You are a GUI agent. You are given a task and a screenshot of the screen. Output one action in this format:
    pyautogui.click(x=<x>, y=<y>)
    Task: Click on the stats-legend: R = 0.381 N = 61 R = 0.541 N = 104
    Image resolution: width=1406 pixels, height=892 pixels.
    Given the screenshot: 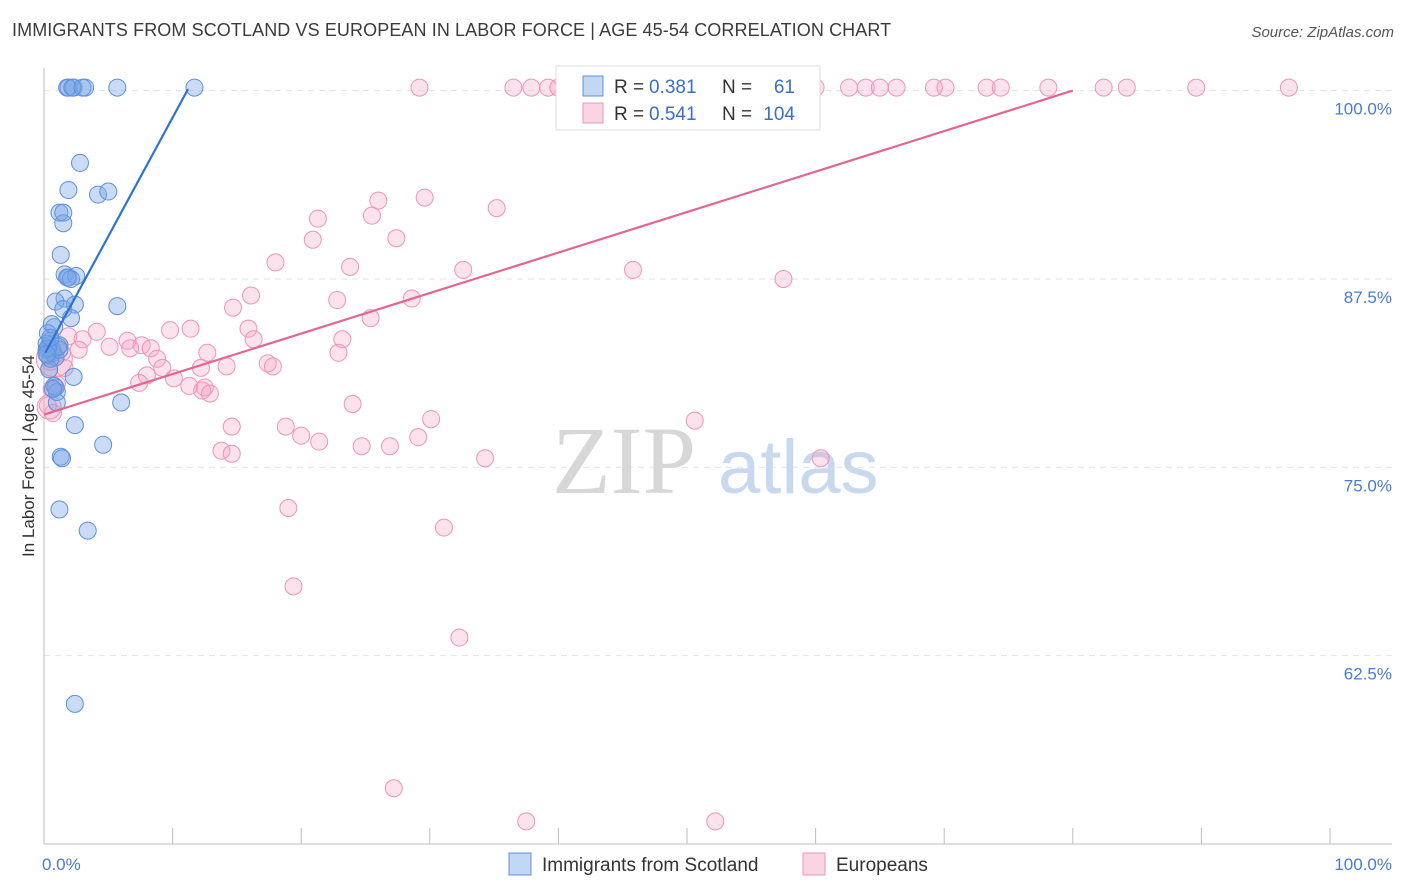 What is the action you would take?
    pyautogui.click(x=688, y=98)
    